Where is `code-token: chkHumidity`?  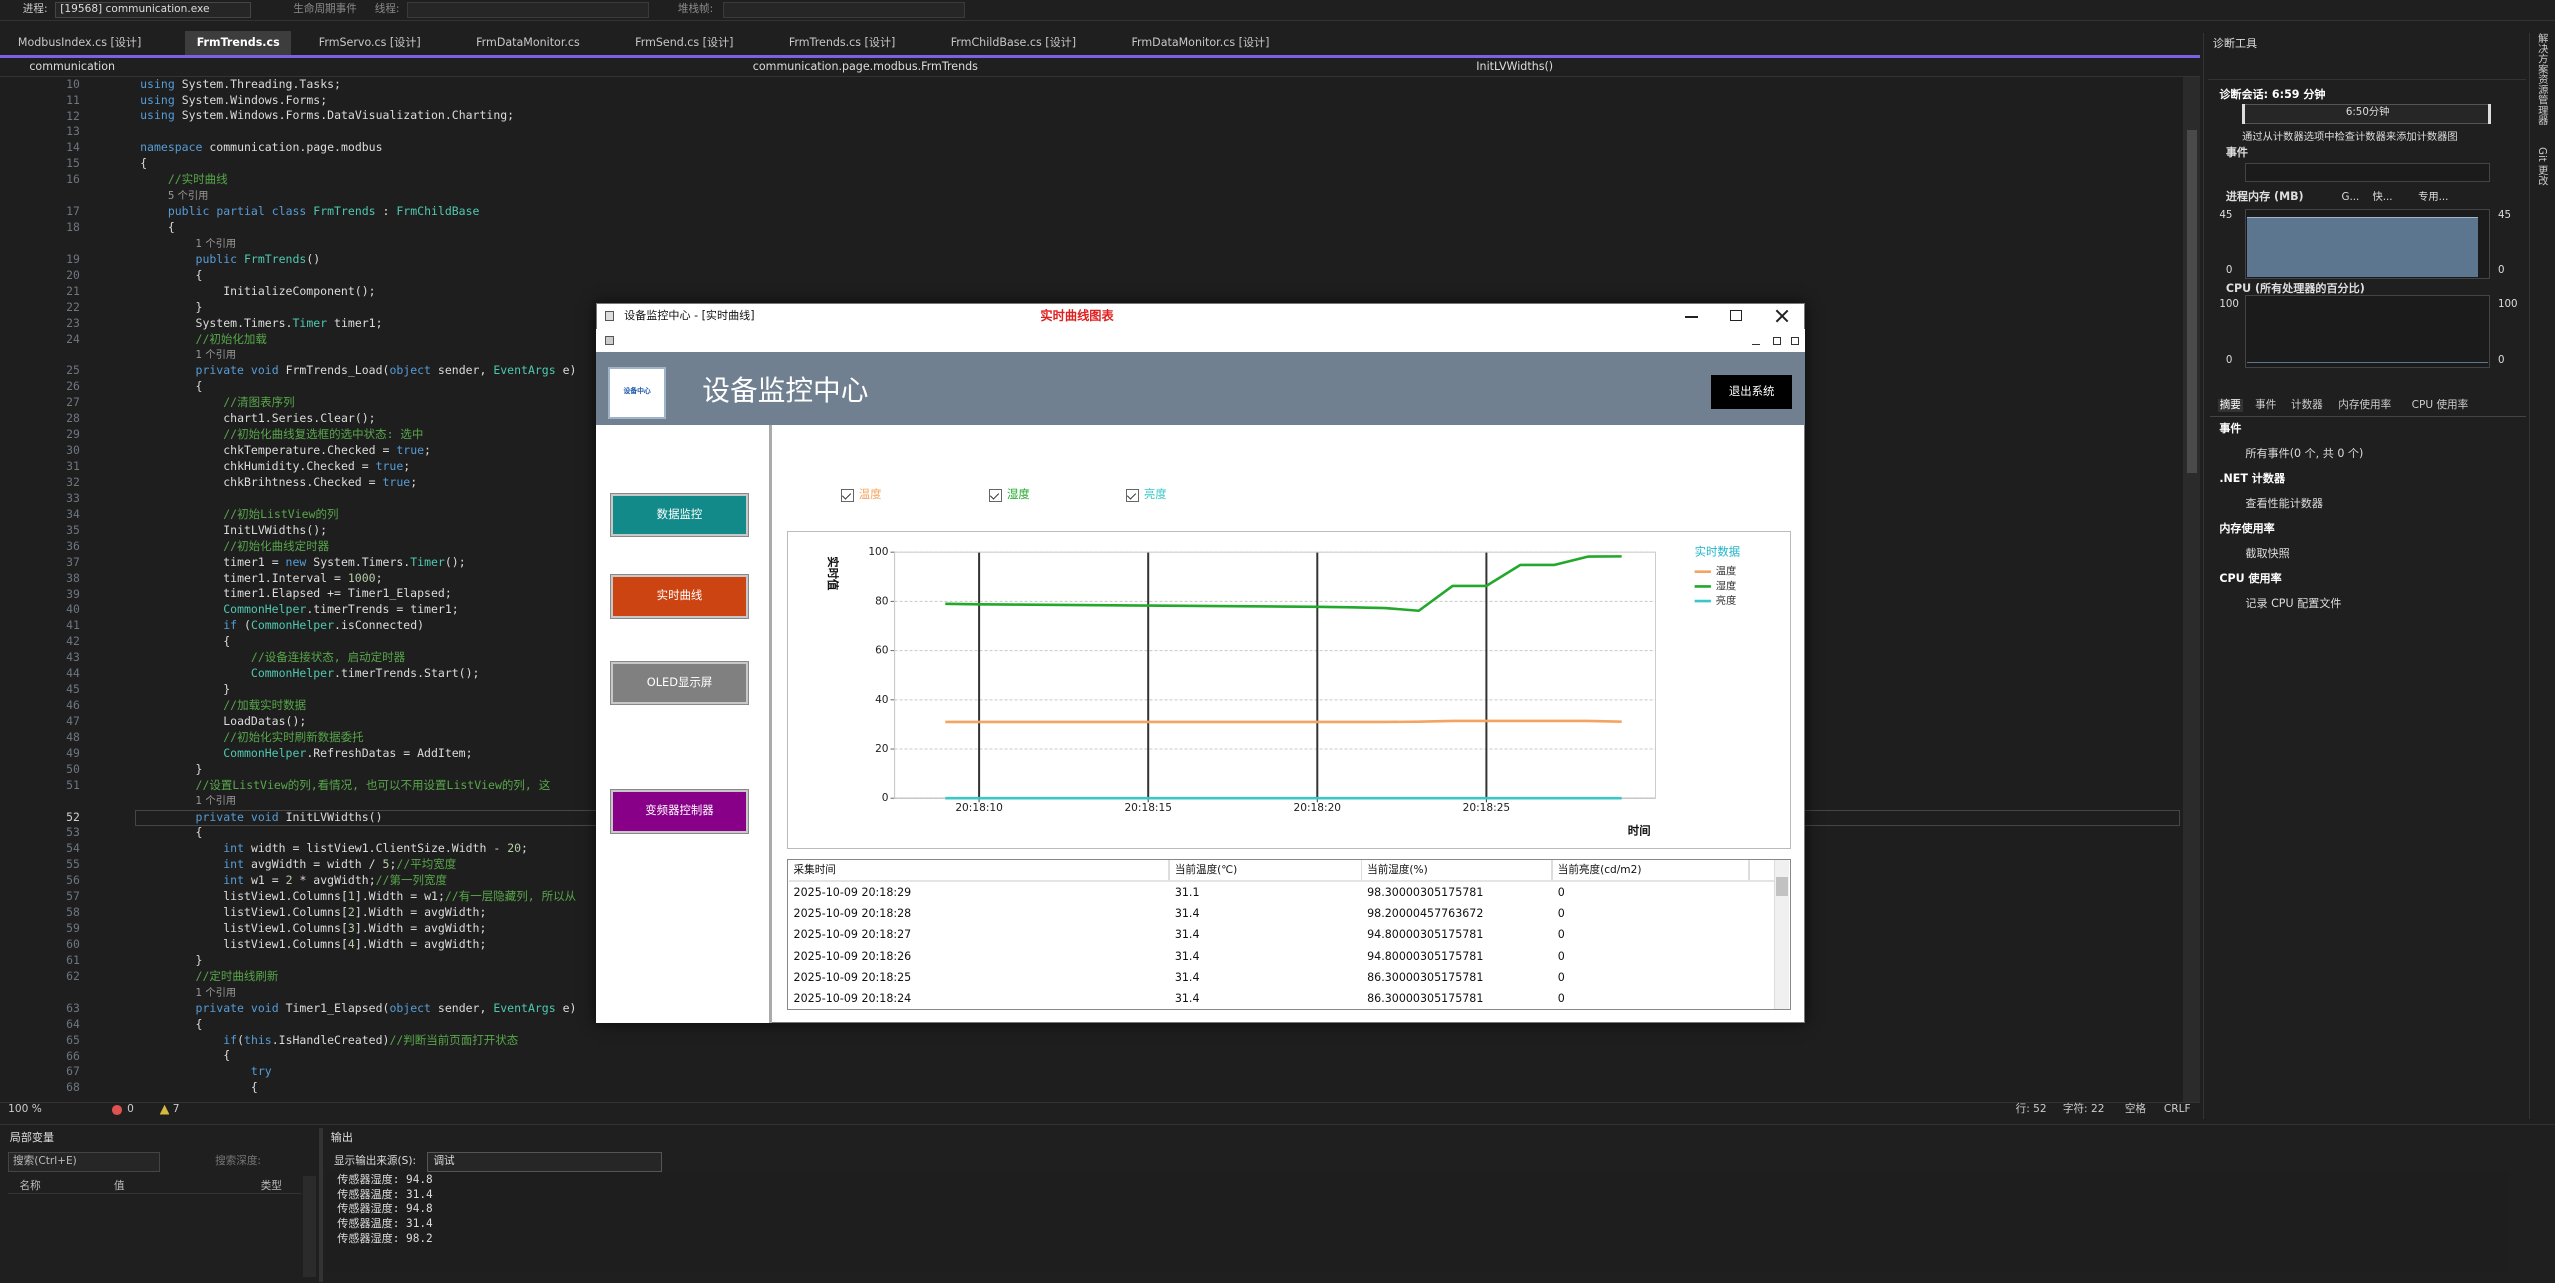
code-token: chkHumidity is located at coordinates (261, 465).